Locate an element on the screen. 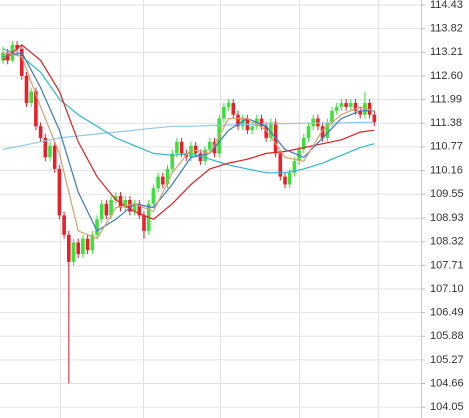 This screenshot has height=418, width=469. moving-average-line is located at coordinates (188, 136).